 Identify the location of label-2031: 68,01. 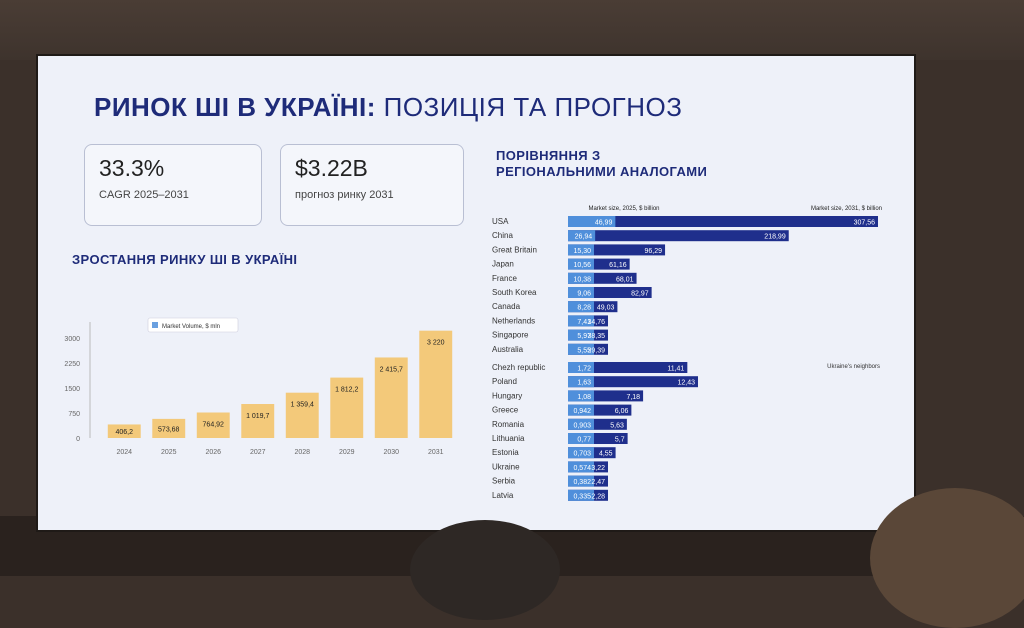
(625, 279).